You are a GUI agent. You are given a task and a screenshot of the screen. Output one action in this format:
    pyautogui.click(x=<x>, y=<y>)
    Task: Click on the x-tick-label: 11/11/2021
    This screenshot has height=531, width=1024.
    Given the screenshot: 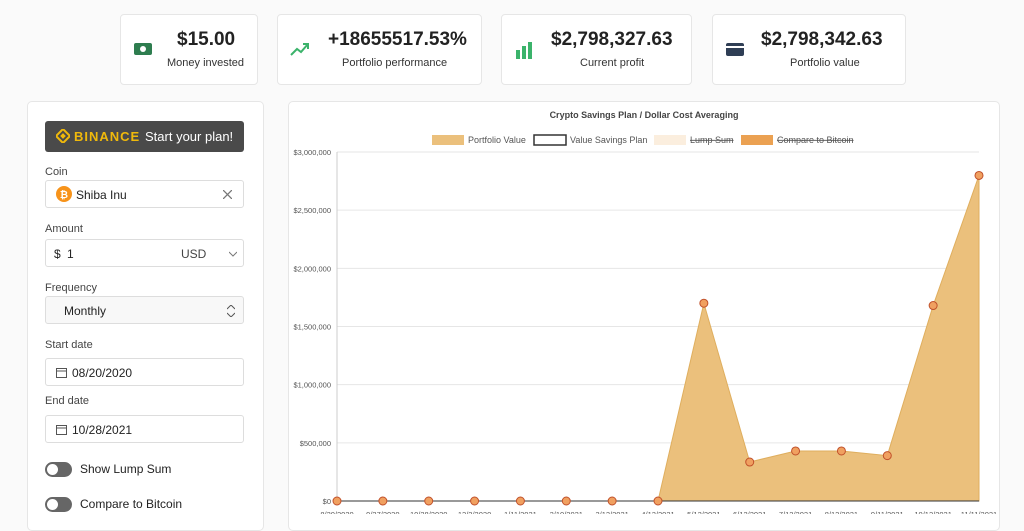 What is the action you would take?
    pyautogui.click(x=979, y=512)
    